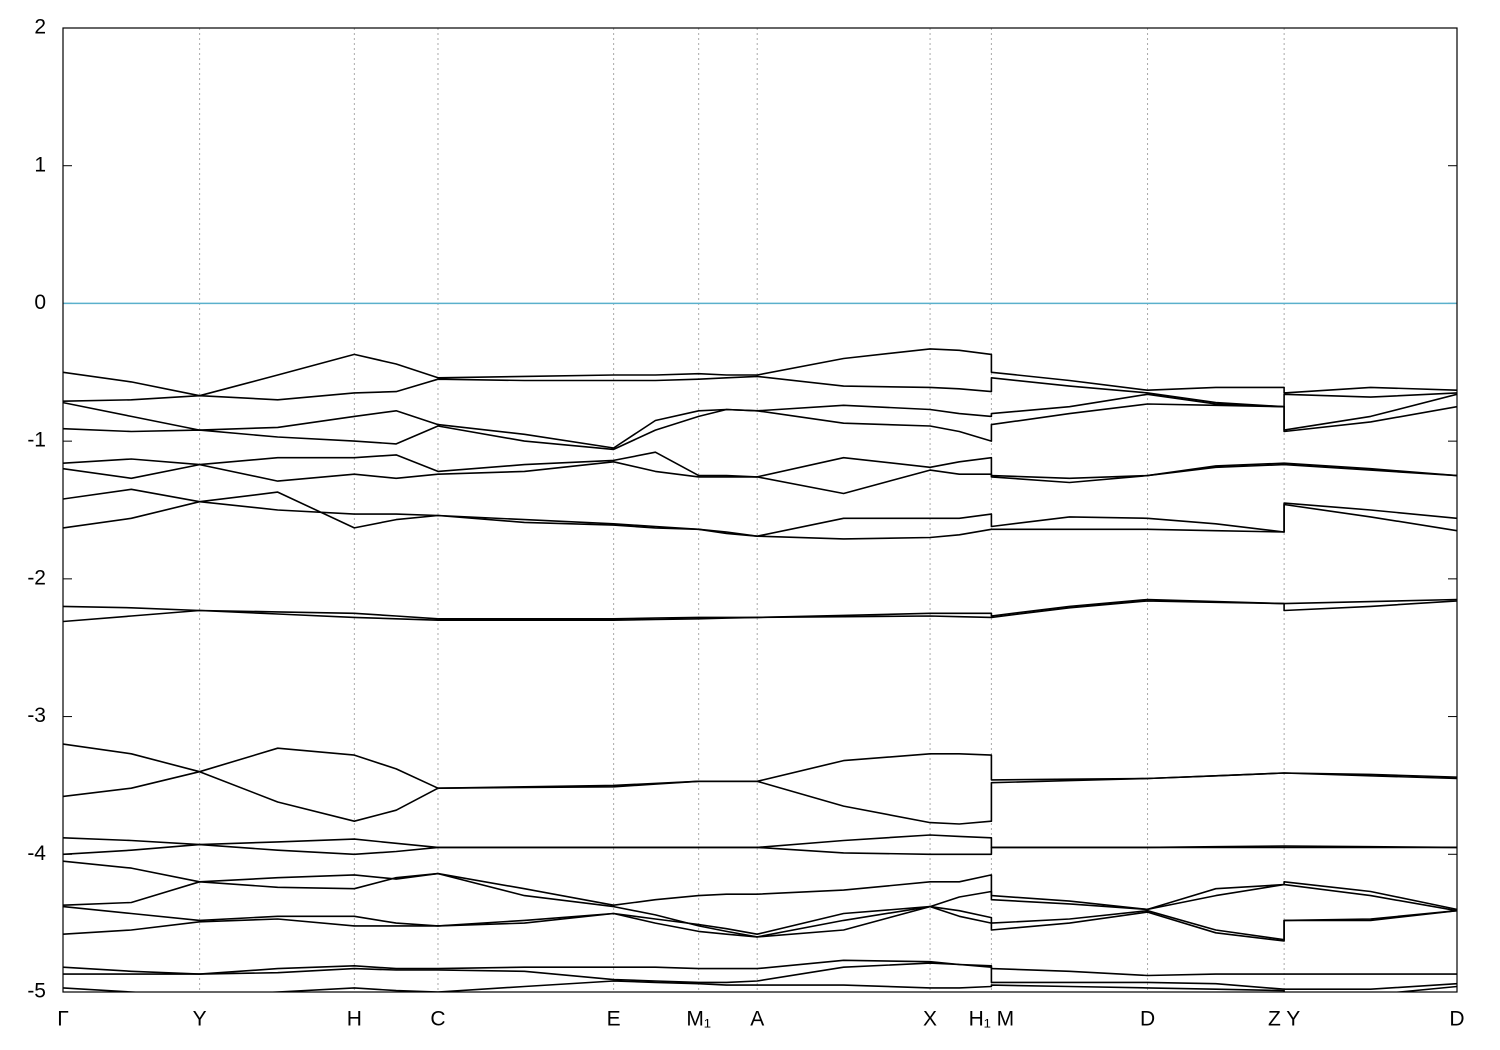 This screenshot has height=1050, width=1500. Describe the element at coordinates (200, 1019) in the screenshot. I see `x-tick-label: Y` at that location.